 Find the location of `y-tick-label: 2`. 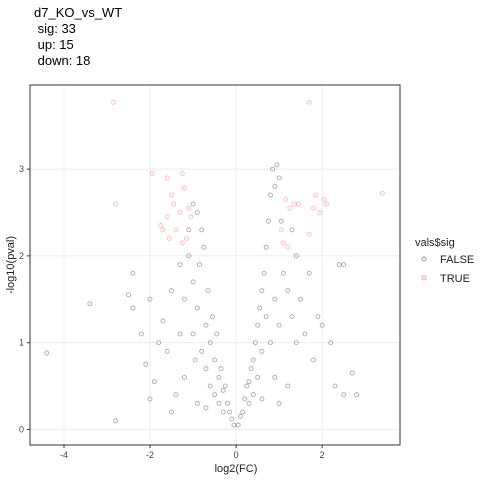

y-tick-label: 2 is located at coordinates (21, 256).